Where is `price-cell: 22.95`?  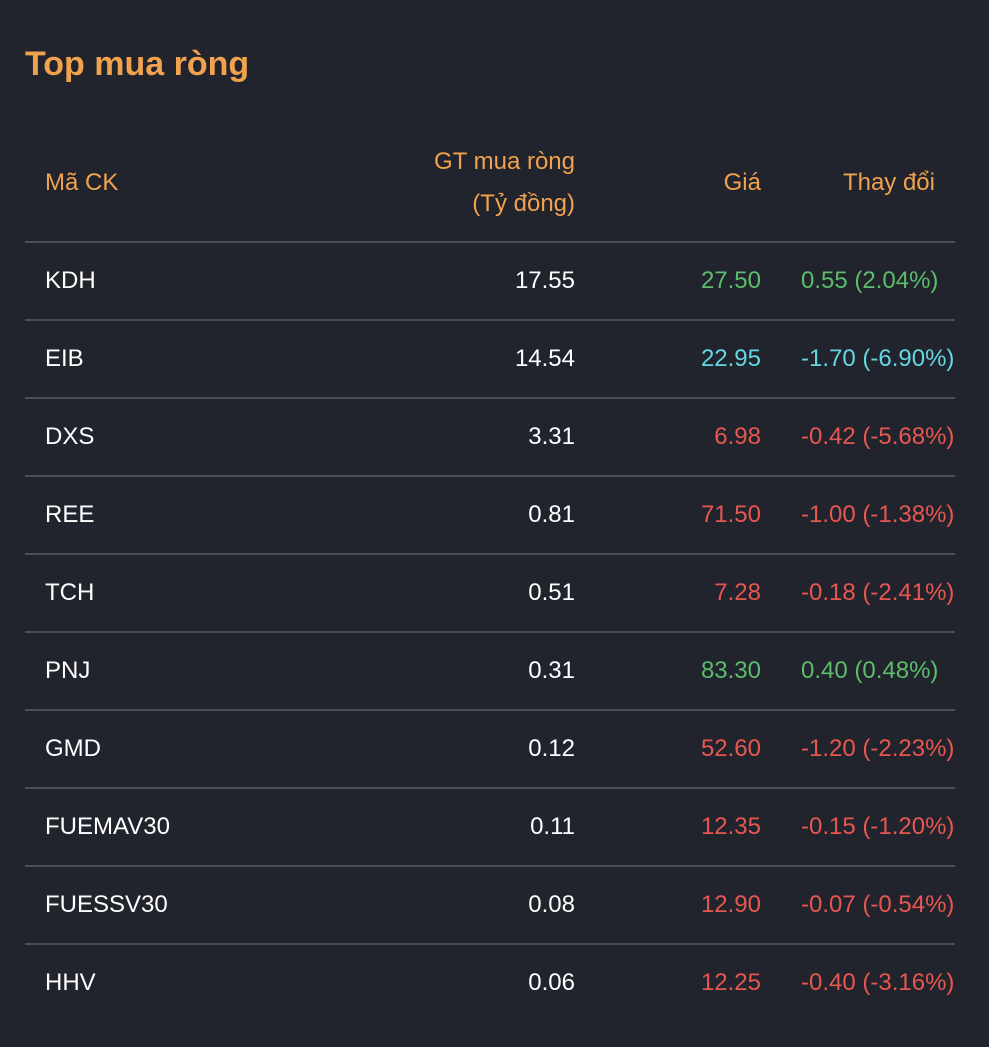 price-cell: 22.95 is located at coordinates (688, 359).